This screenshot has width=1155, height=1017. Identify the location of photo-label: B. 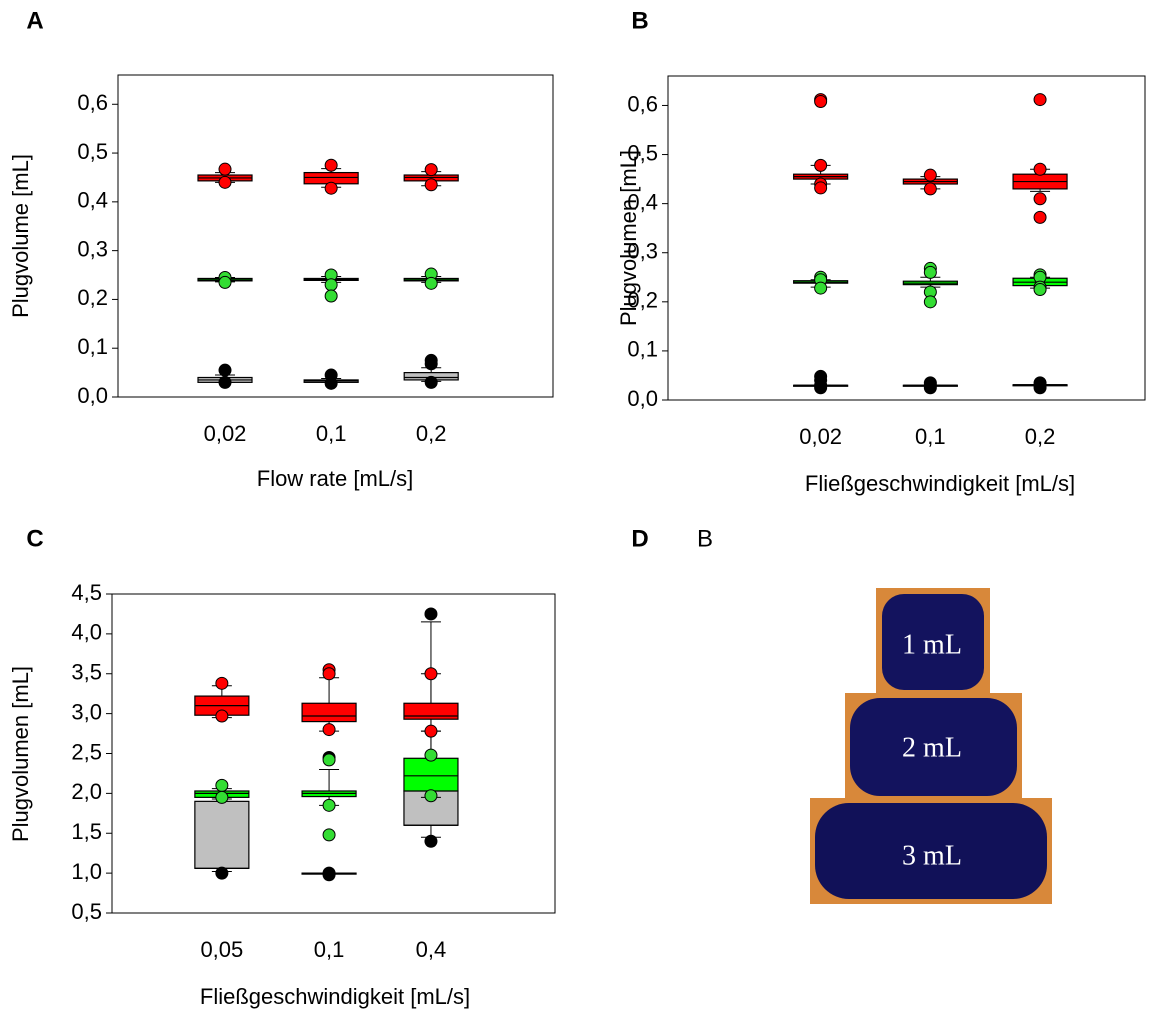
(705, 538).